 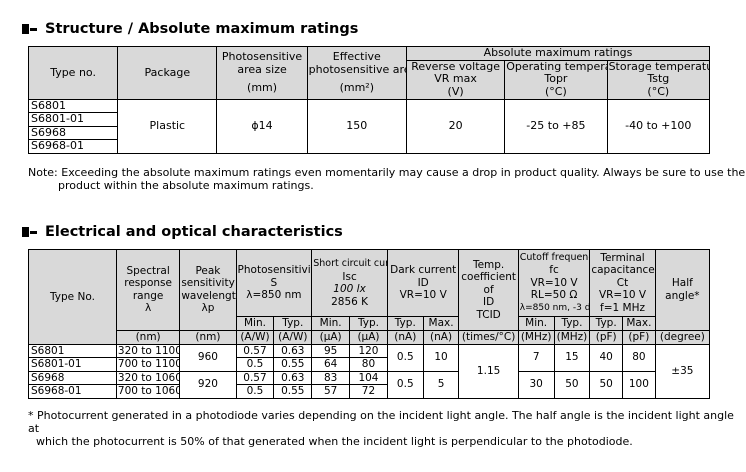 What do you see at coordinates (262, 73) in the screenshot?
I see `header-area-size: Photosensitive area size (mm)` at bounding box center [262, 73].